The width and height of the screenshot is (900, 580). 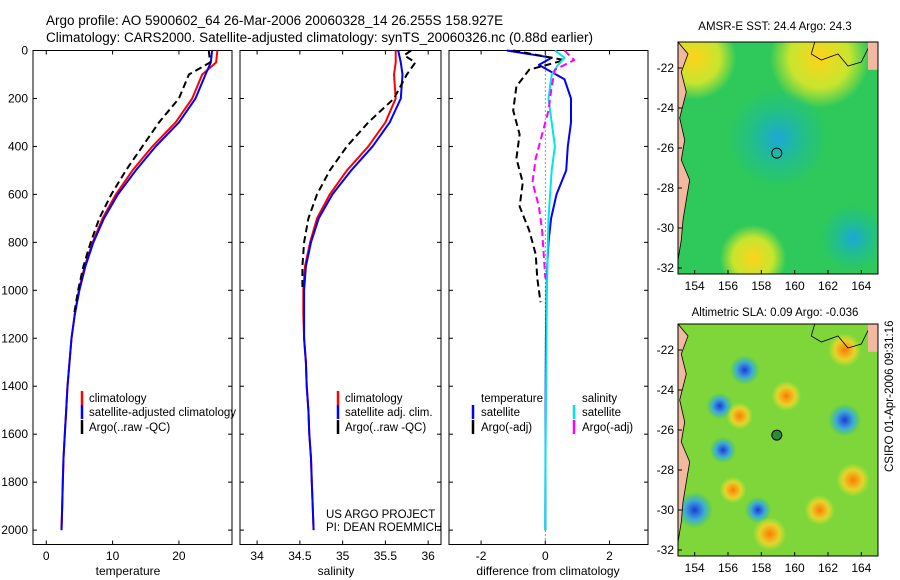 I want to click on x-tick-label: 35, so click(x=343, y=556).